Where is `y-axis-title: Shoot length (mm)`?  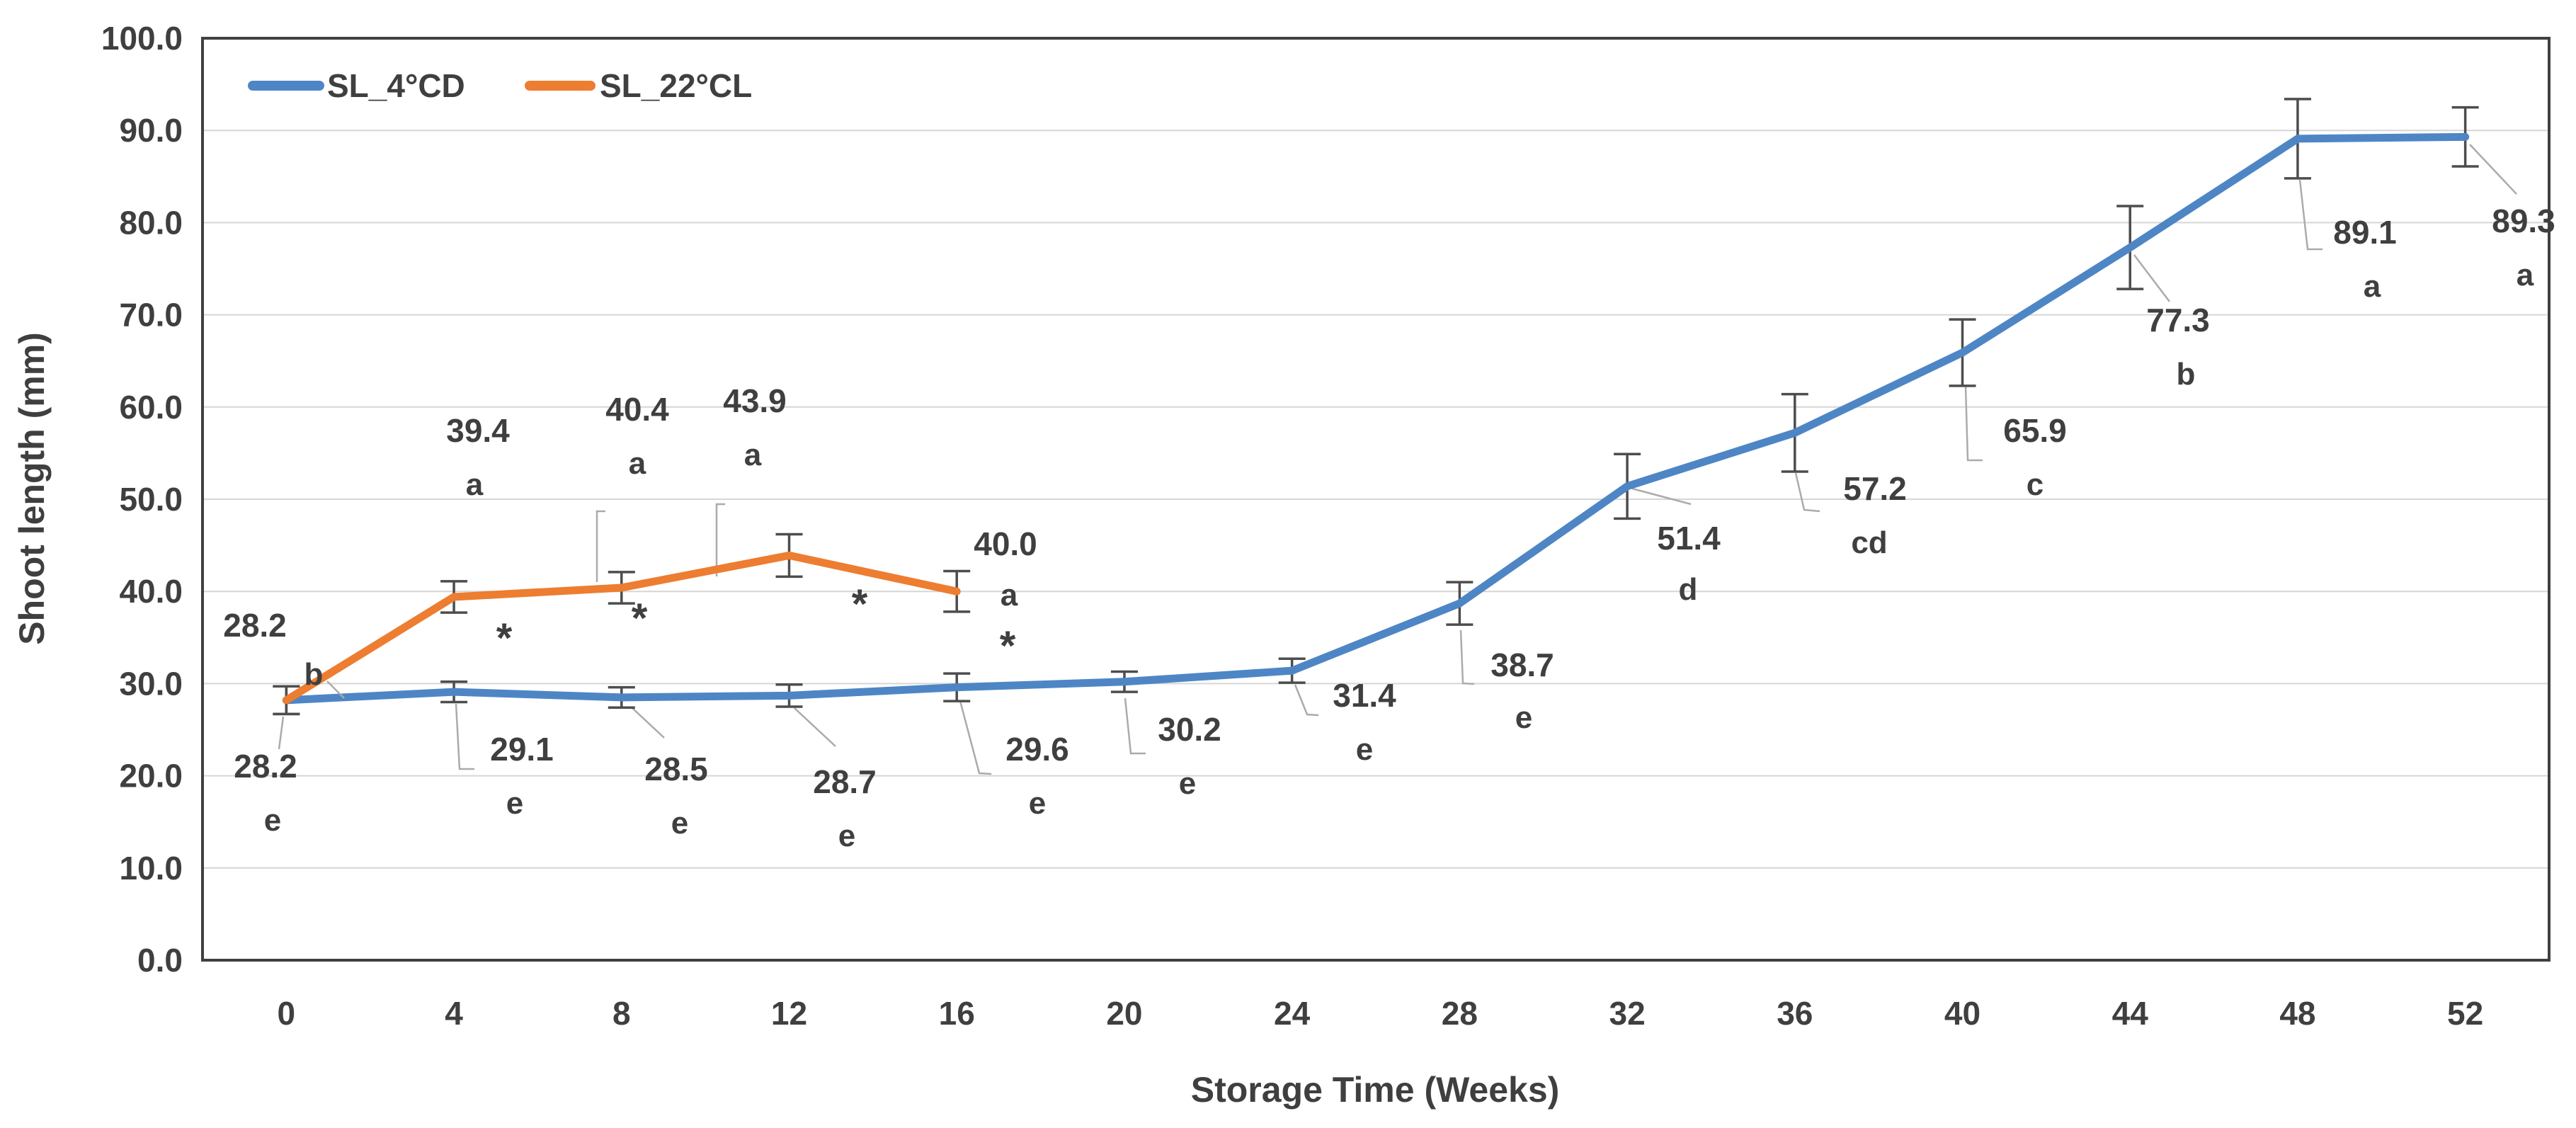 y-axis-title: Shoot length (mm) is located at coordinates (32, 488).